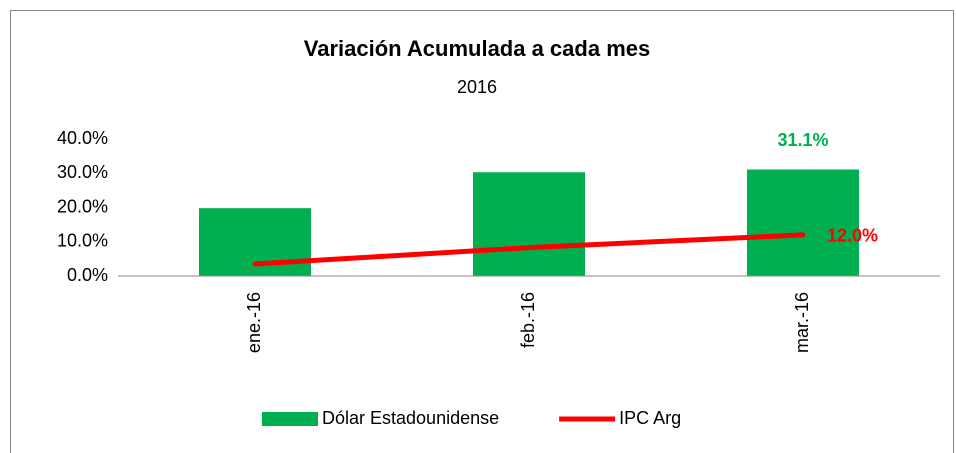 This screenshot has width=956, height=453. What do you see at coordinates (82, 241) in the screenshot?
I see `y-tick-label: 10.0%` at bounding box center [82, 241].